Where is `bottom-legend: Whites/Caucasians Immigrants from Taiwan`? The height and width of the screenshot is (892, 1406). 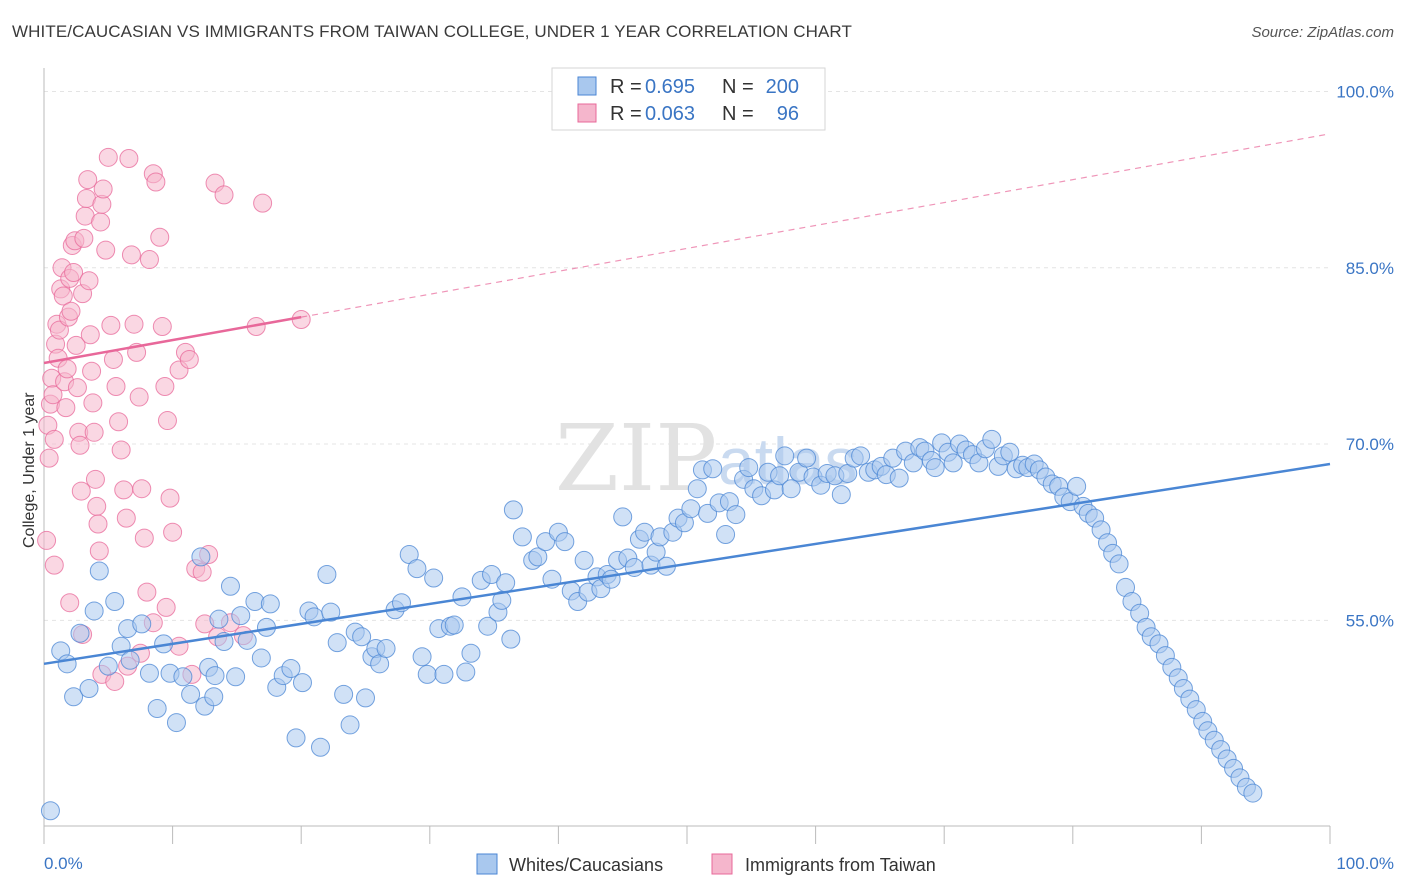
bottom-legend: Whites/Caucasians Immigrants from Taiwan is located at coordinates (706, 864).